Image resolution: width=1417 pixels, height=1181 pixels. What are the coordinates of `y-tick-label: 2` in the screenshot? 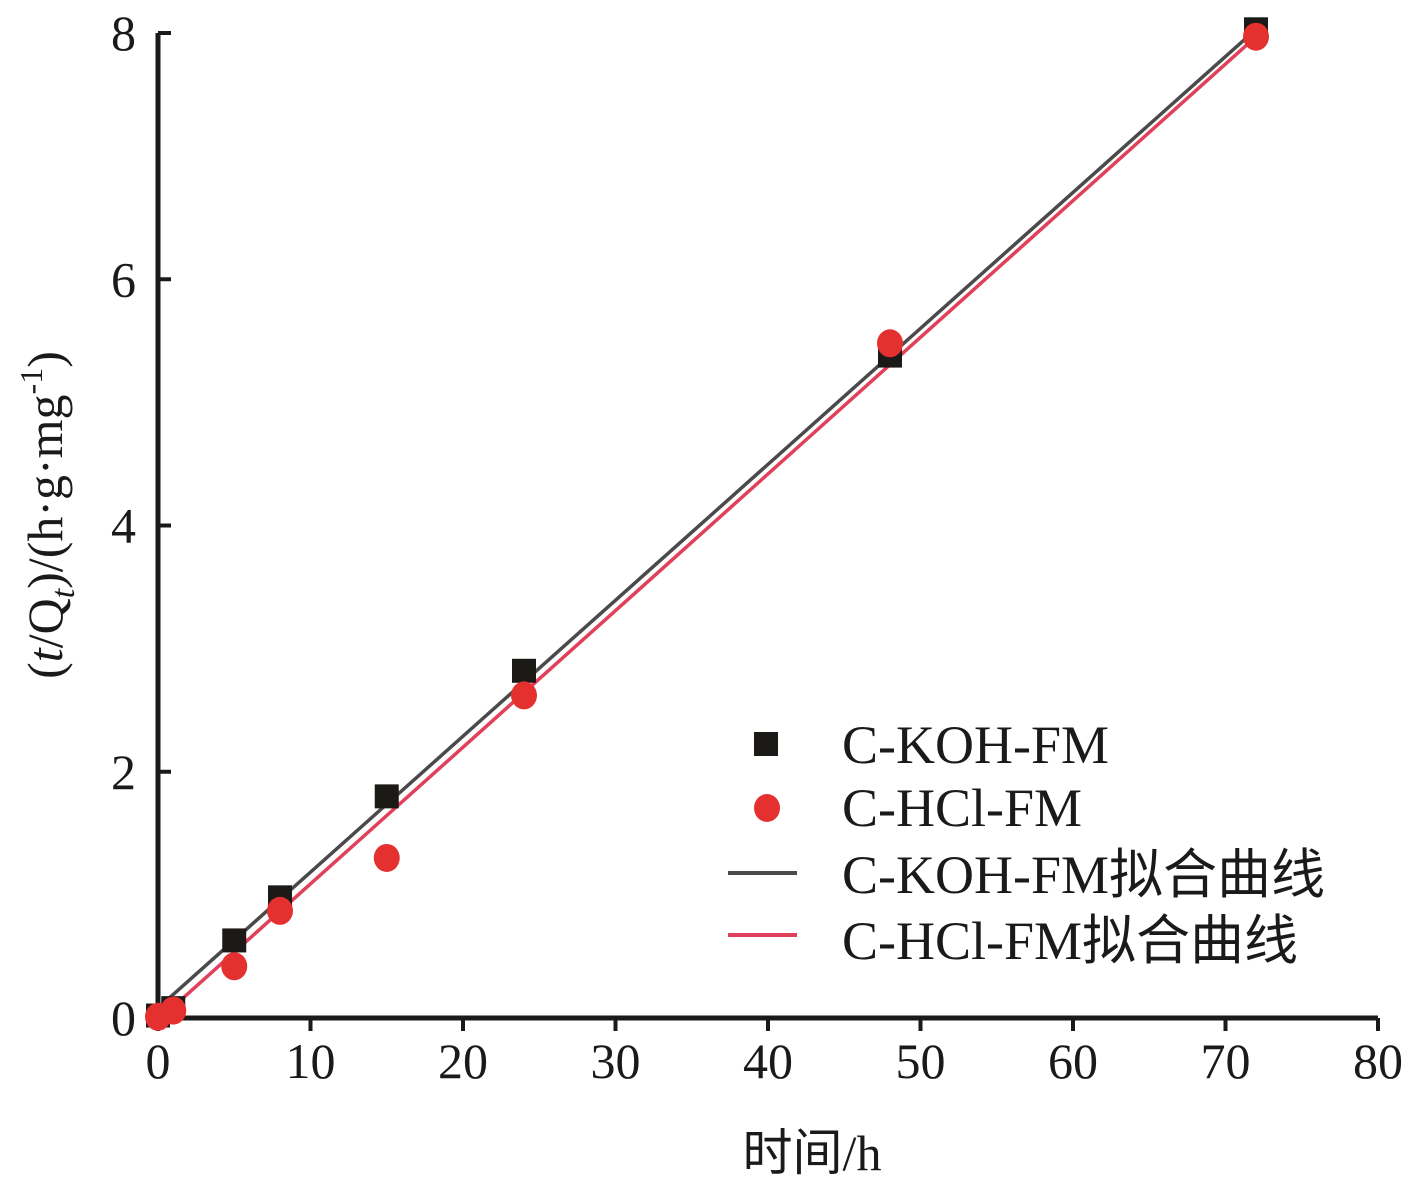 It's located at (123, 772).